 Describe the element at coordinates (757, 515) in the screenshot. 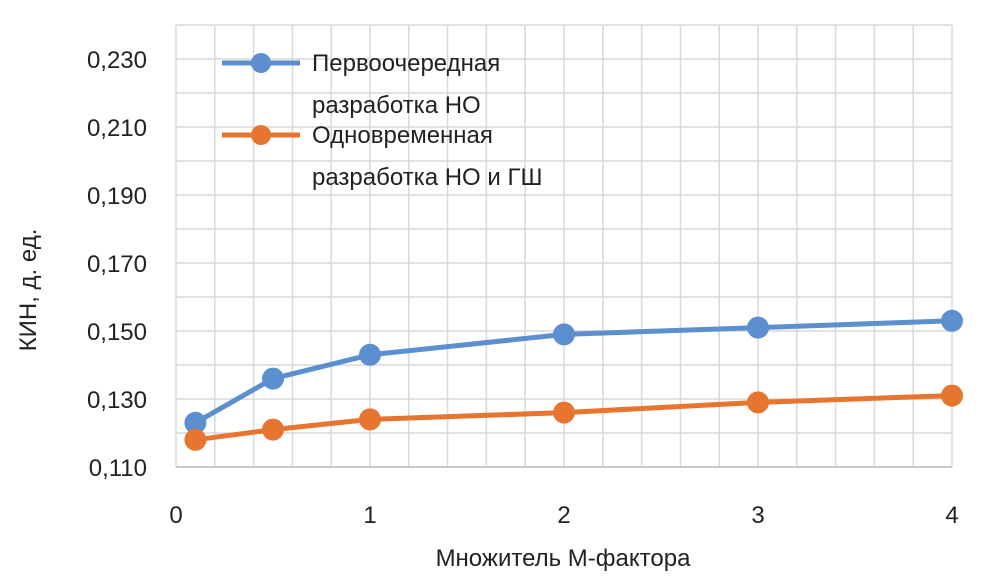

I see `x-tick-label: 3` at that location.